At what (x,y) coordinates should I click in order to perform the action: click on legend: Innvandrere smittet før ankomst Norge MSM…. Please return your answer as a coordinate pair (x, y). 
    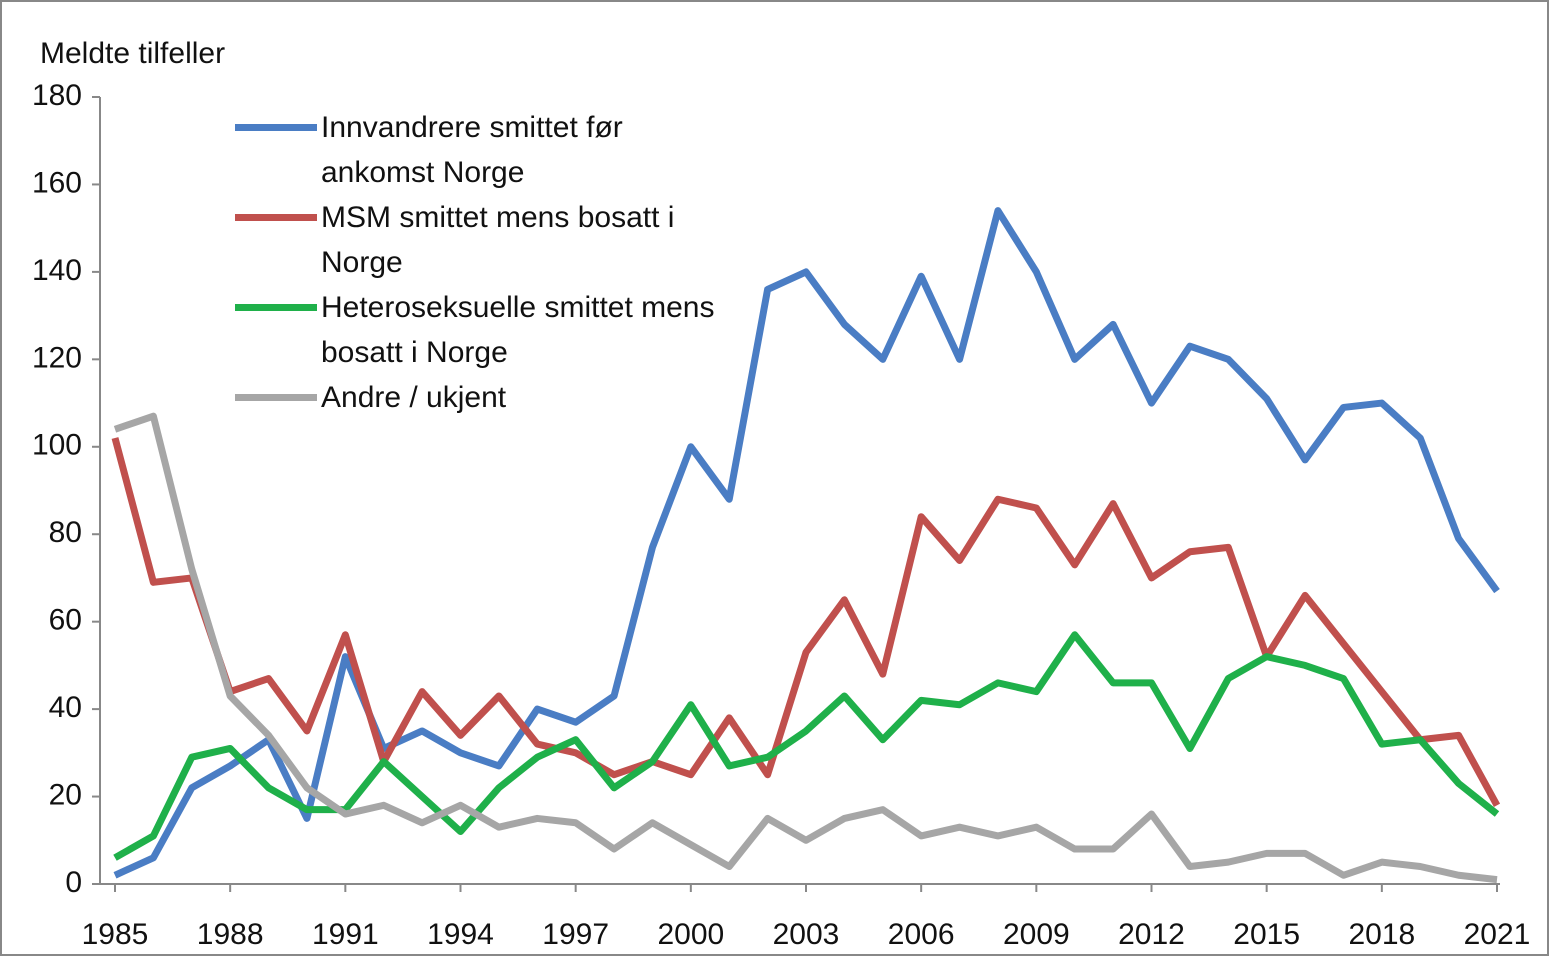
    Looking at the image, I should click on (485, 262).